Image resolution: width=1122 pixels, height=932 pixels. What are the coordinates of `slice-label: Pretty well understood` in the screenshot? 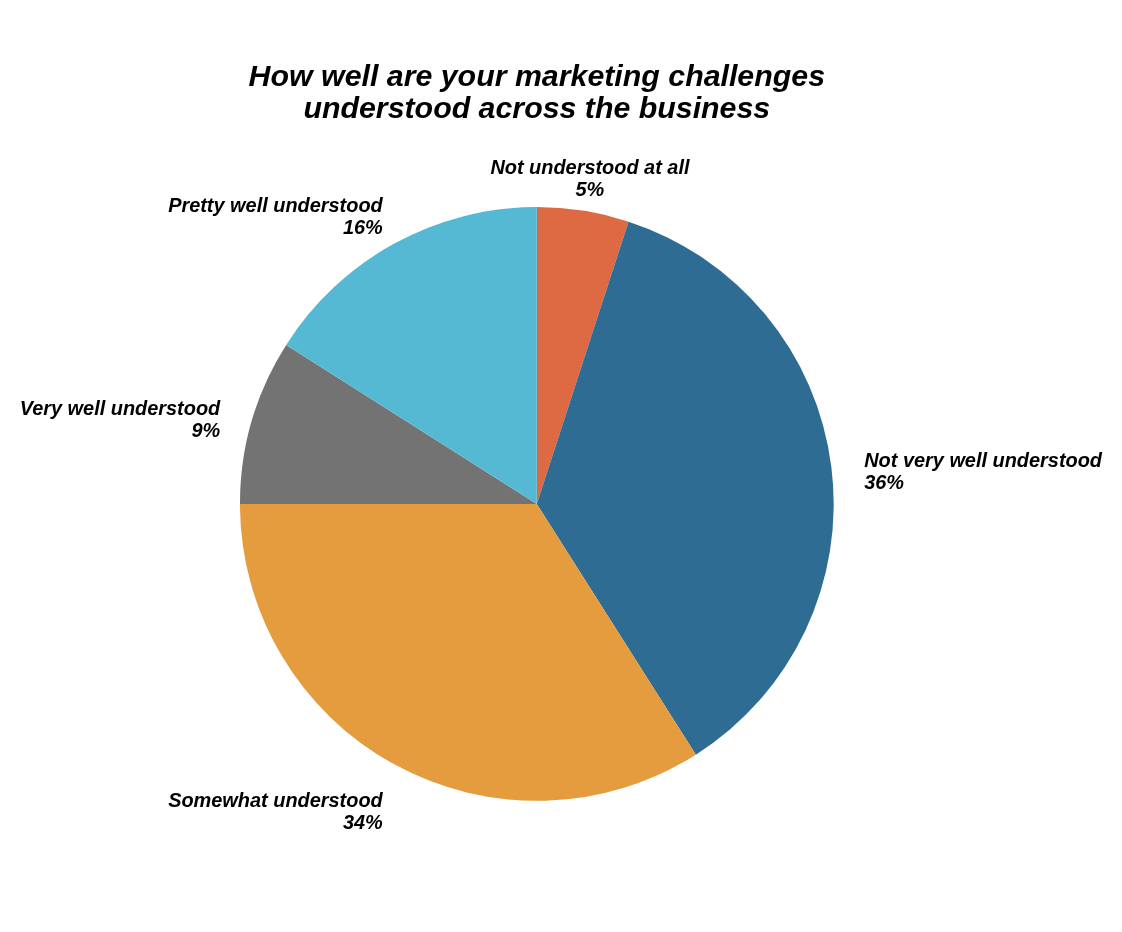 It's located at (276, 205).